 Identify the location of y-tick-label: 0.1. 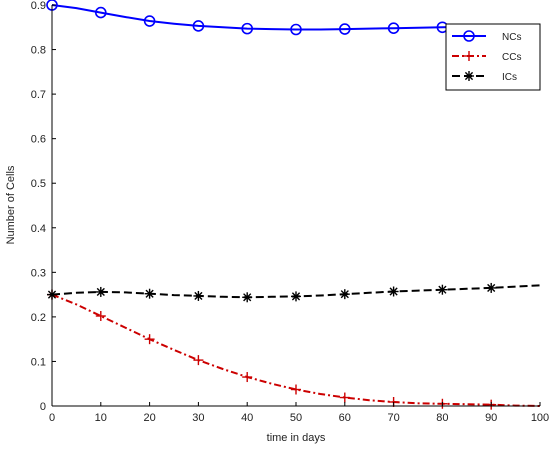
(38, 362).